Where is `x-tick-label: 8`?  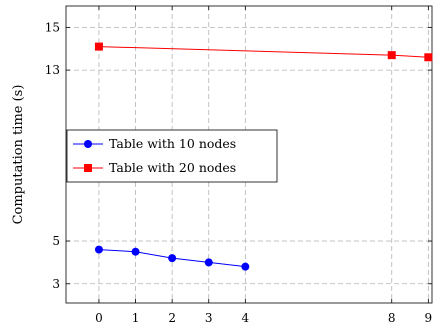 x-tick-label: 8 is located at coordinates (392, 318).